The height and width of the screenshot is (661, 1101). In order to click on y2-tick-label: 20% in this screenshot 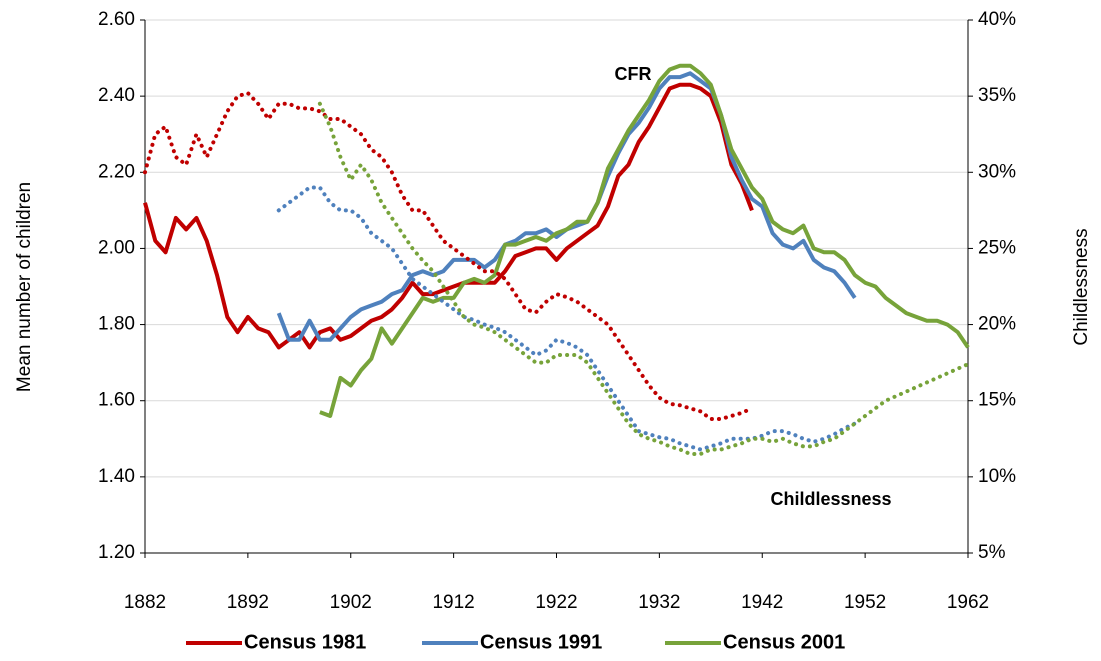, I will do `click(997, 324)`.